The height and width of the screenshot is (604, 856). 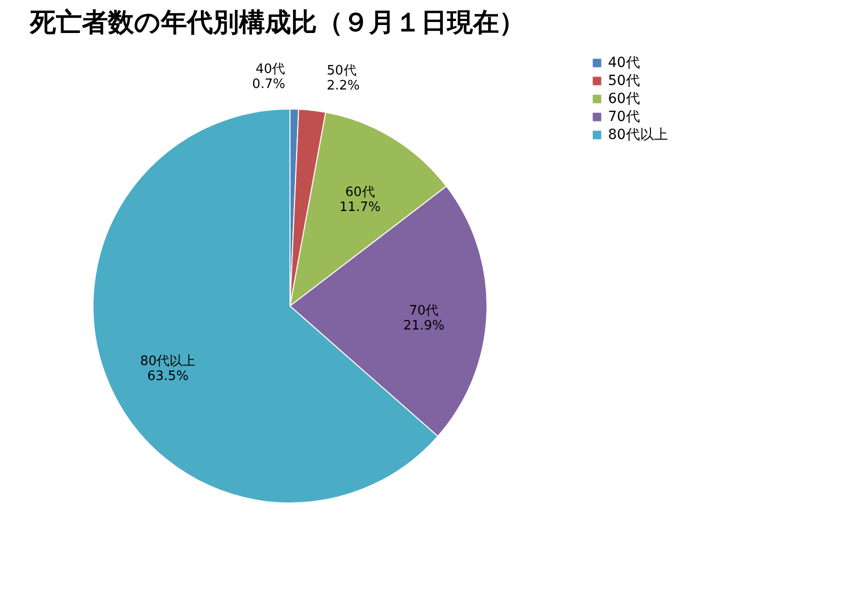 I want to click on data-label: 2.2%, so click(x=343, y=86).